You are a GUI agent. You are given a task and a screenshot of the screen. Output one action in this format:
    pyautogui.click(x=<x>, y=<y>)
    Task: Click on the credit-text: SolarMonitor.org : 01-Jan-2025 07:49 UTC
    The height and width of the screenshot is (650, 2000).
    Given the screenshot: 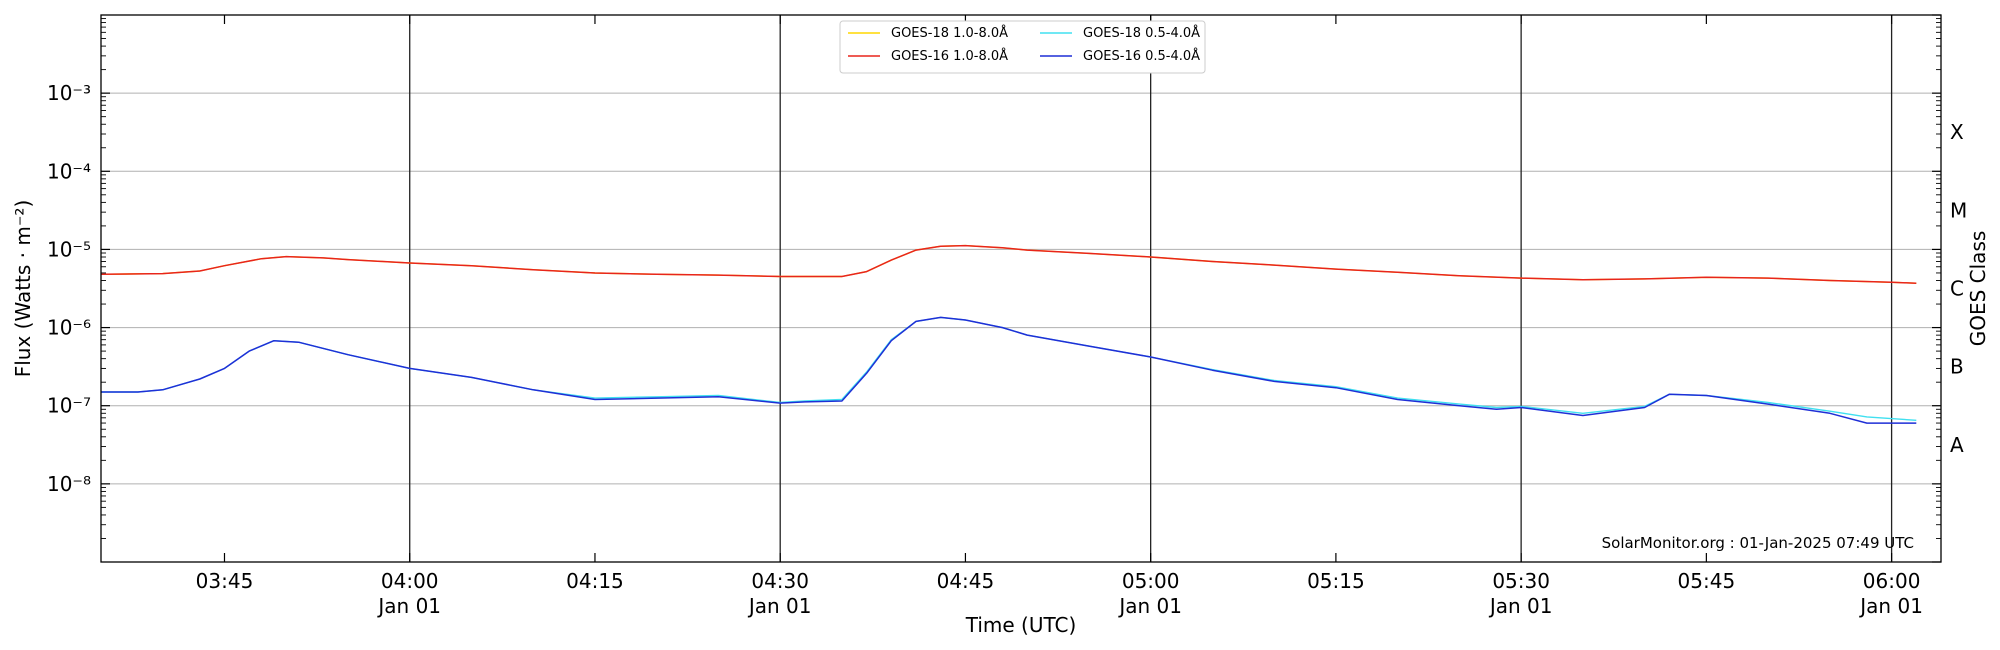 What is the action you would take?
    pyautogui.click(x=1758, y=543)
    